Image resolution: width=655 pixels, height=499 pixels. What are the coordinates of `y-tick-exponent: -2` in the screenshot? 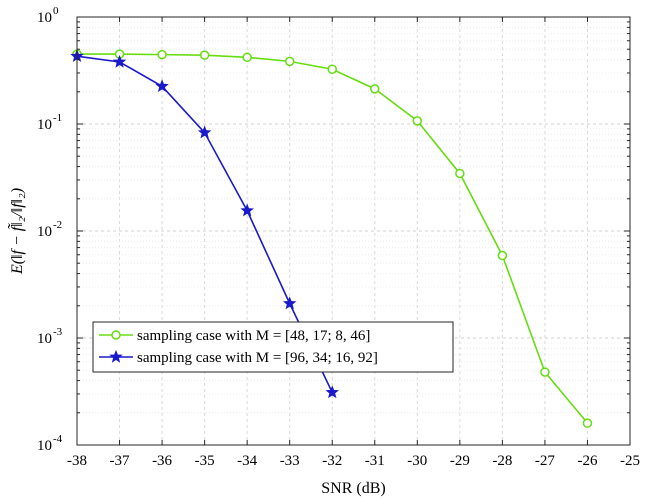 It's located at (57, 225).